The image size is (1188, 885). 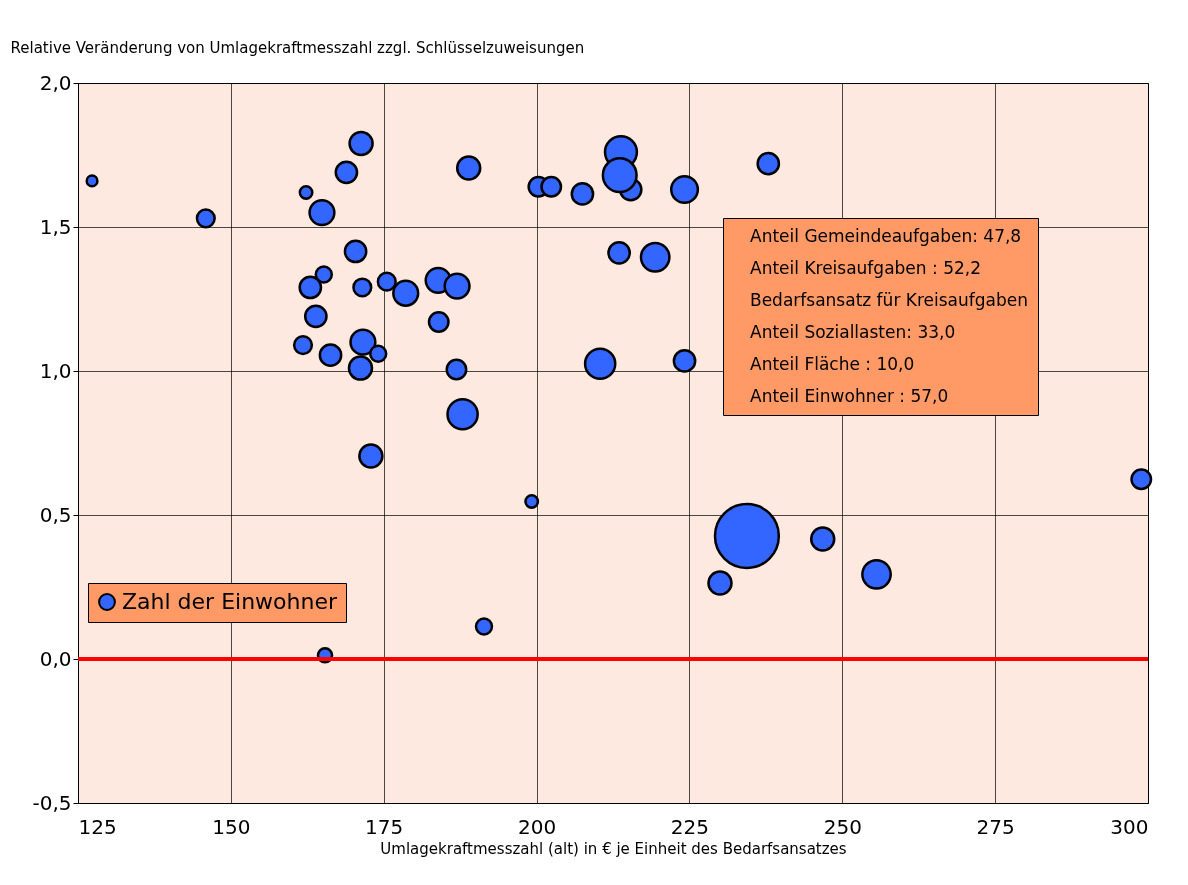 What do you see at coordinates (55, 658) in the screenshot?
I see `y-tick-label: 0,0` at bounding box center [55, 658].